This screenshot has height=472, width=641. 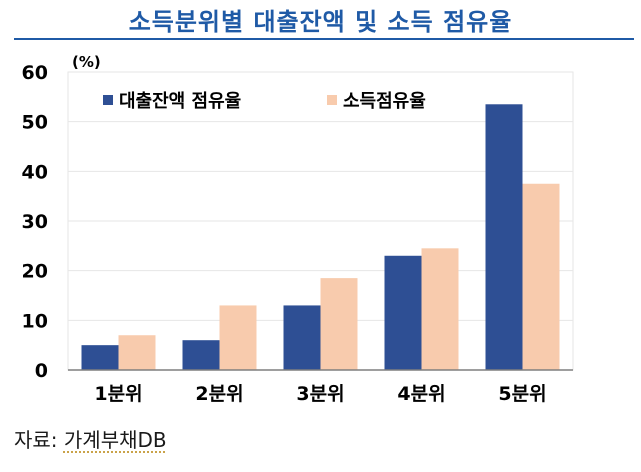 What do you see at coordinates (41, 371) in the screenshot?
I see `y-tick-label: 0` at bounding box center [41, 371].